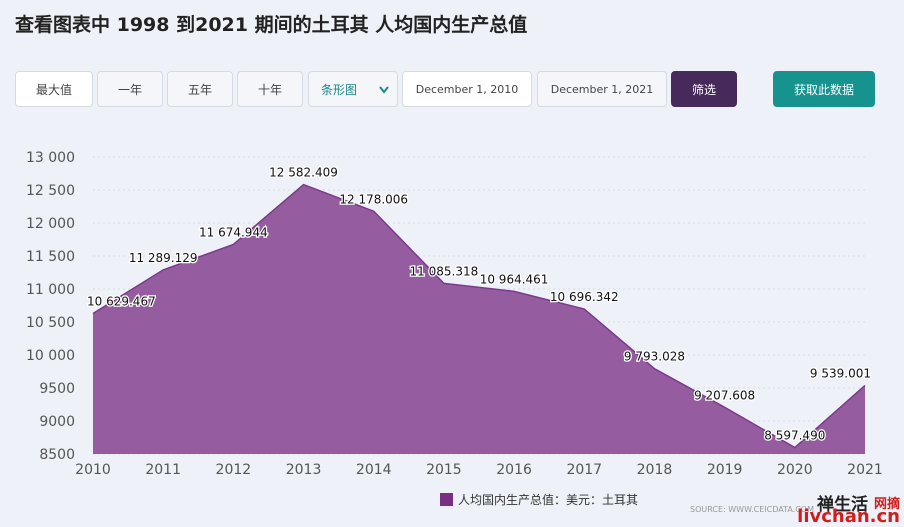 The image size is (904, 527). What do you see at coordinates (50, 356) in the screenshot?
I see `y-tick-label: 10 000` at bounding box center [50, 356].